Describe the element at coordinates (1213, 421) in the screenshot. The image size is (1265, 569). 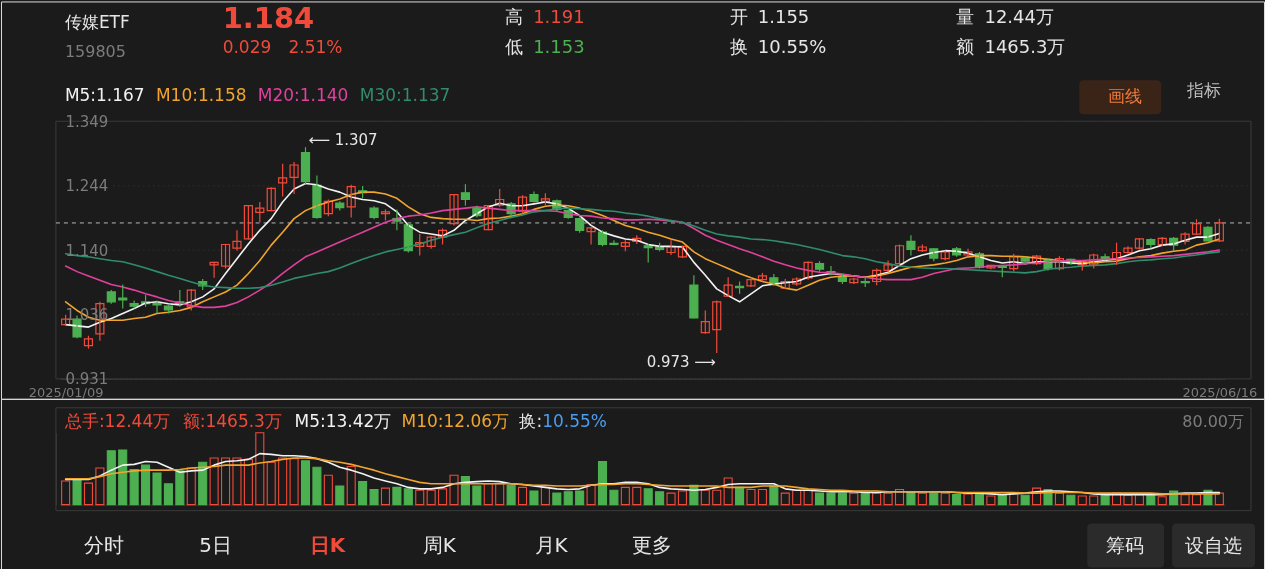
I see `text: 80.00万` at that location.